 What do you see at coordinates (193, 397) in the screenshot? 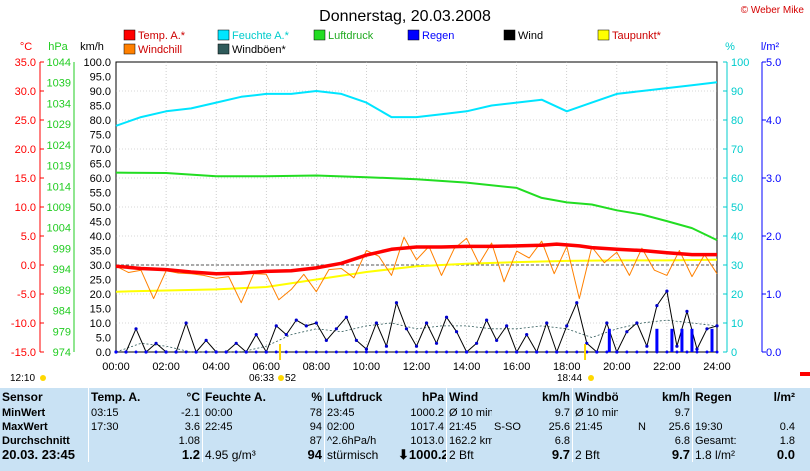
I see `hdr-temp-unit: °C` at bounding box center [193, 397].